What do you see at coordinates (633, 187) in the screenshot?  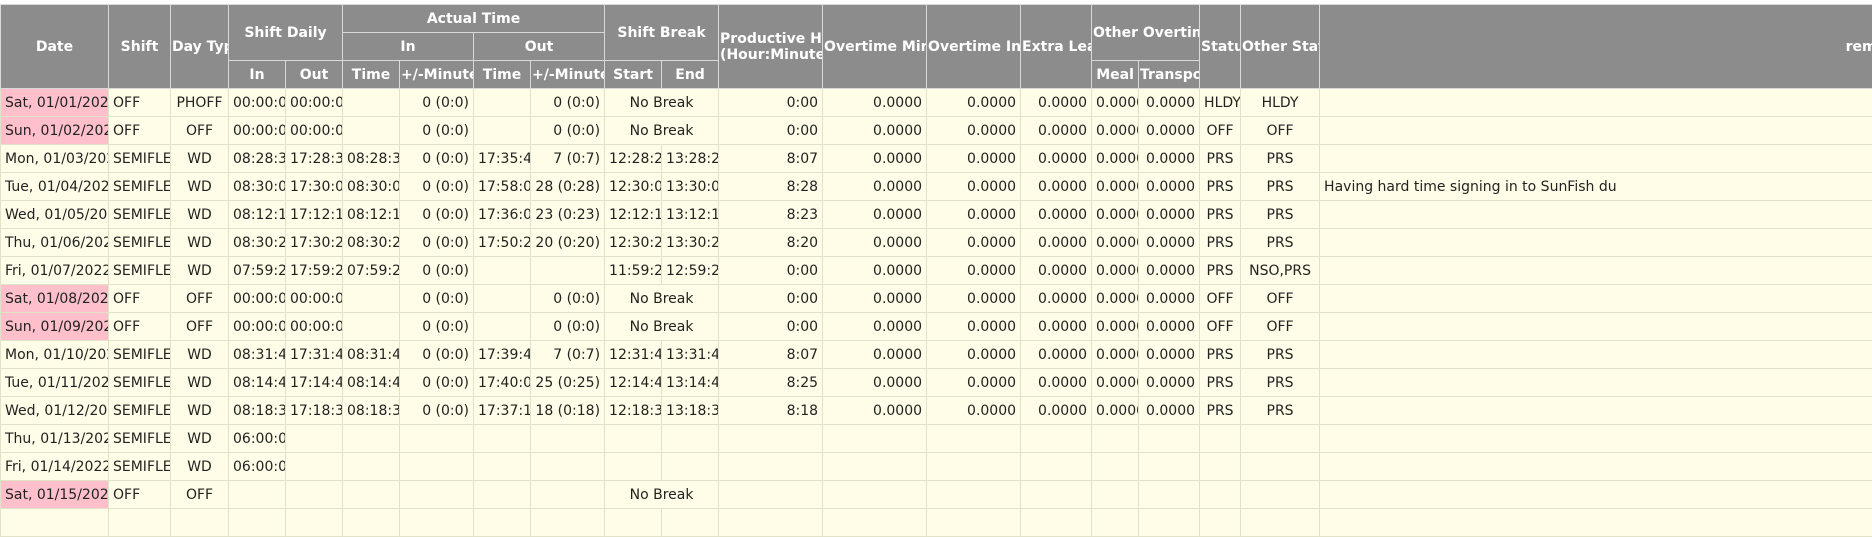 I see `break-start-cell: 12:30:00` at bounding box center [633, 187].